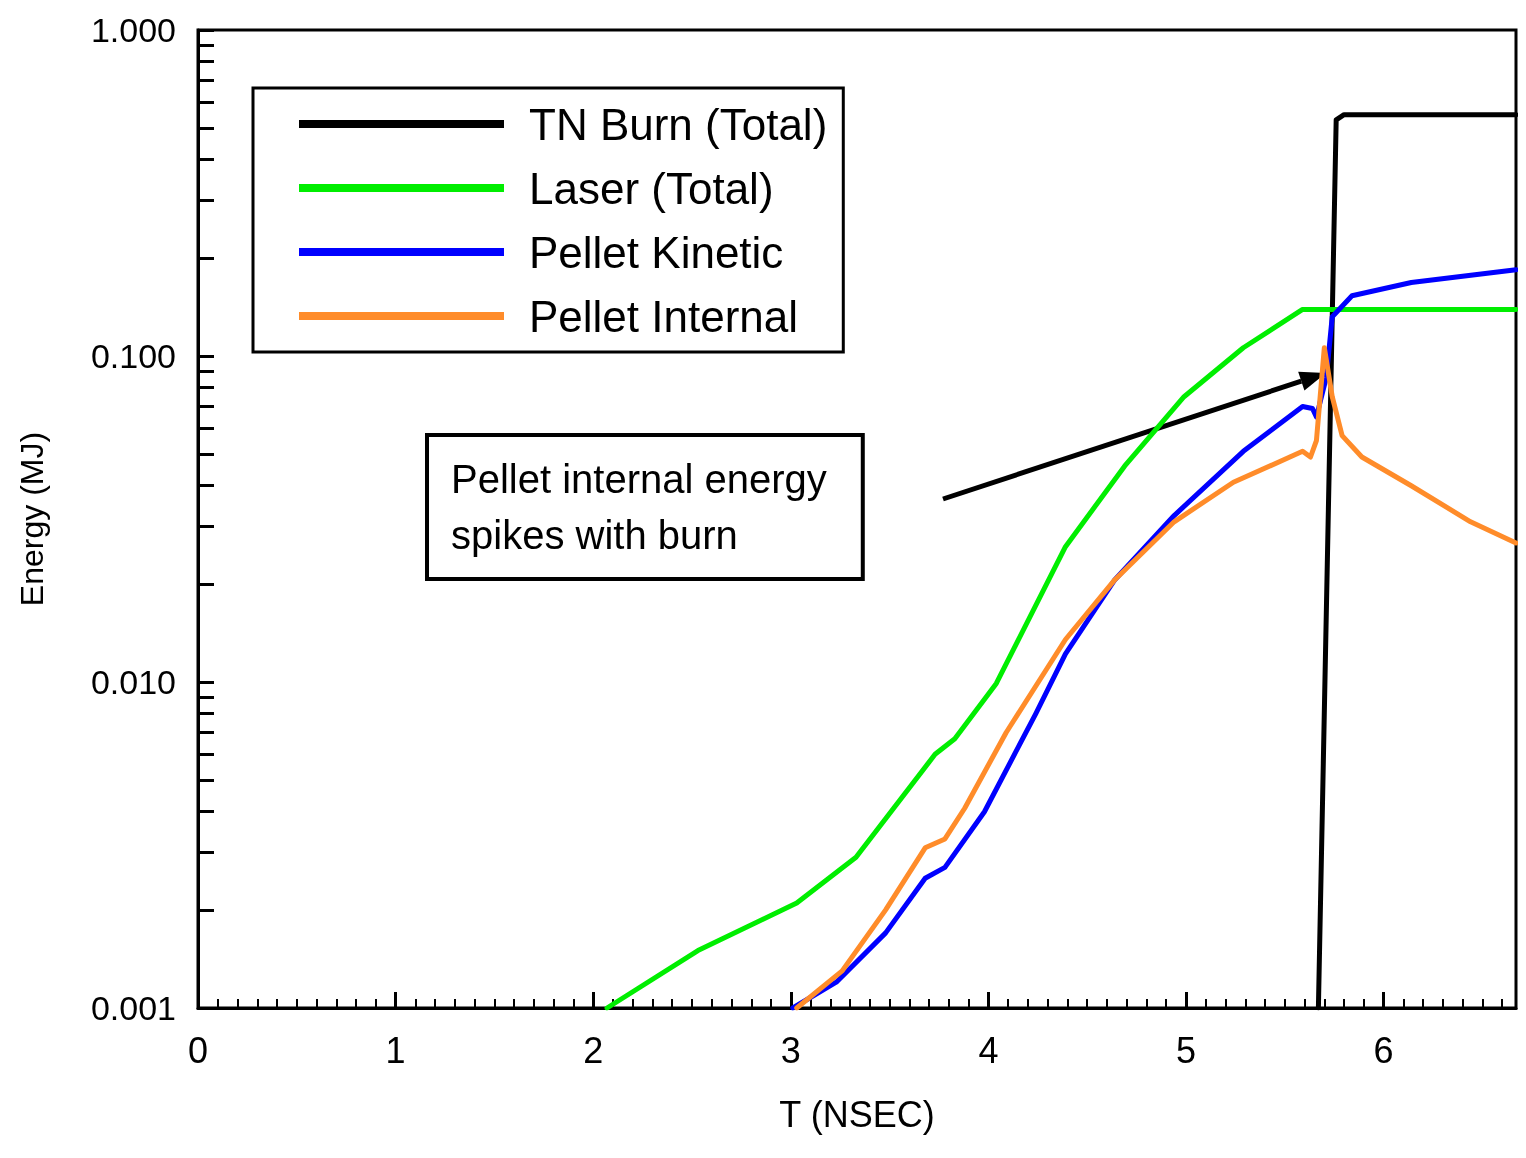  What do you see at coordinates (664, 316) in the screenshot?
I see `legend-label: Pellet Internal` at bounding box center [664, 316].